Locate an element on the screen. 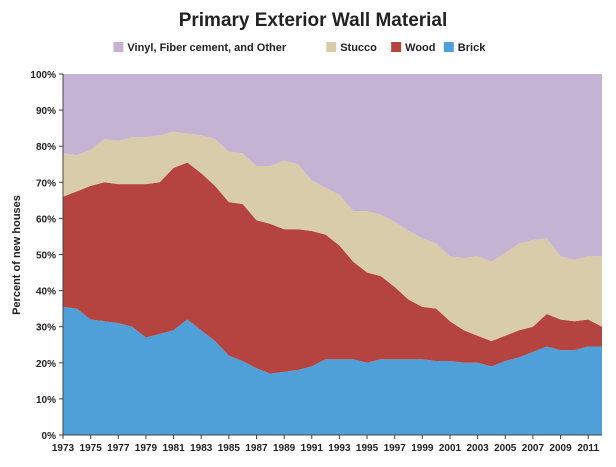 The height and width of the screenshot is (467, 616). legend-swatch-wood is located at coordinates (396, 47).